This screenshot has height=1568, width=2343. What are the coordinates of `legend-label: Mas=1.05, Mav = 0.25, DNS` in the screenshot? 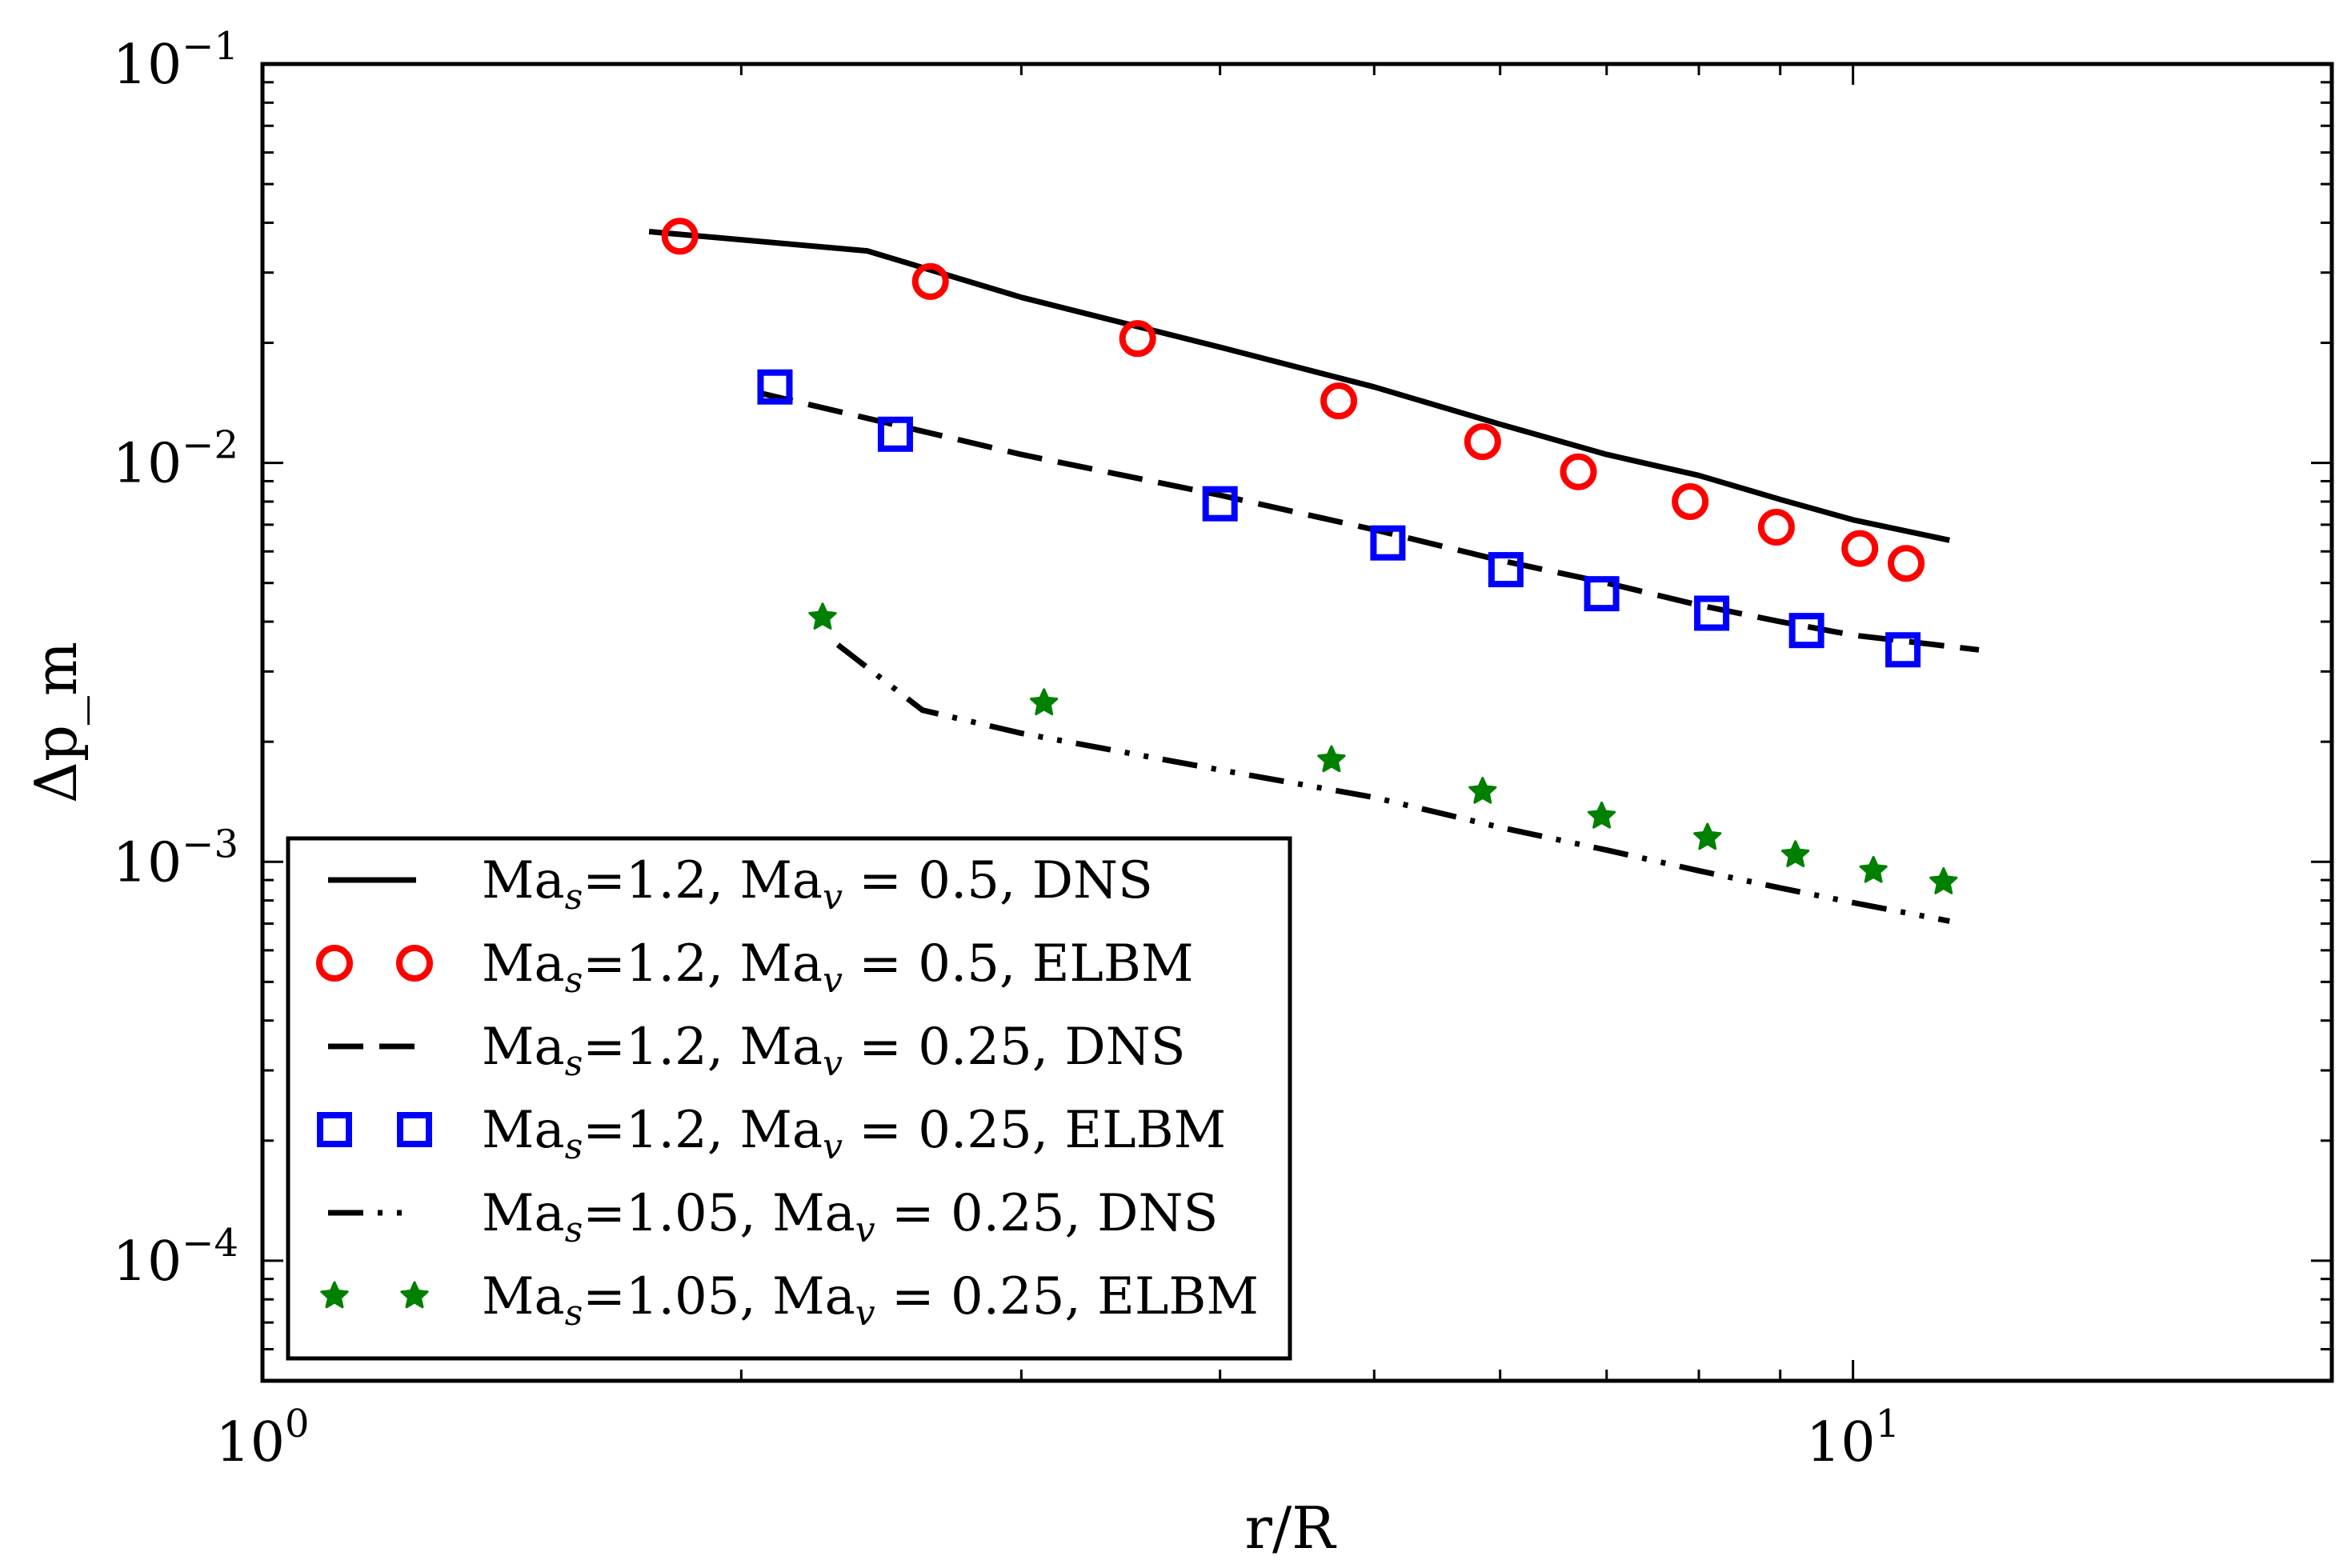 It's located at (850, 1217).